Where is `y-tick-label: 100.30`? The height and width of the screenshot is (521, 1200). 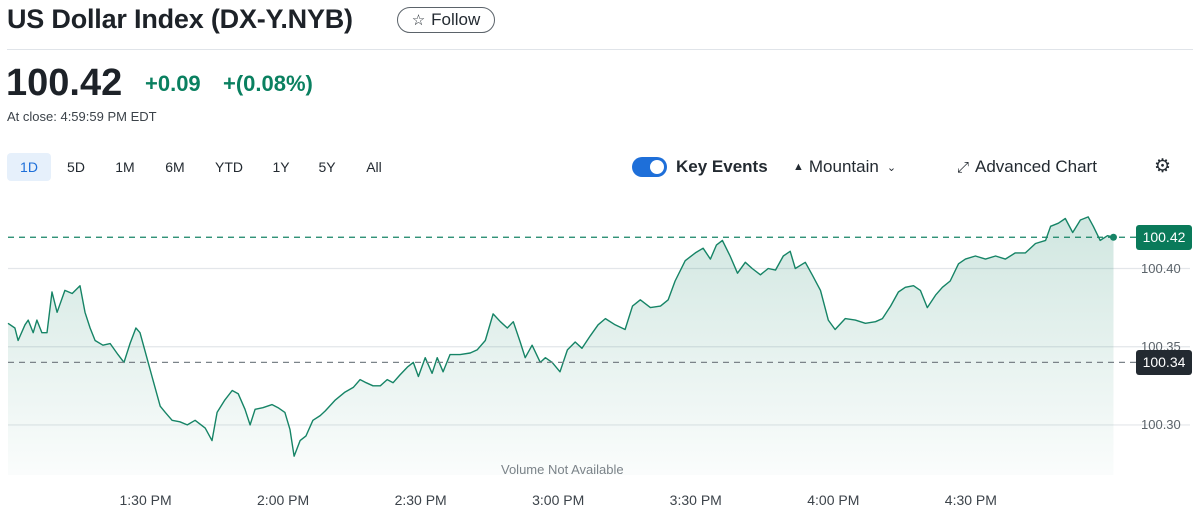 y-tick-label: 100.30 is located at coordinates (1161, 424).